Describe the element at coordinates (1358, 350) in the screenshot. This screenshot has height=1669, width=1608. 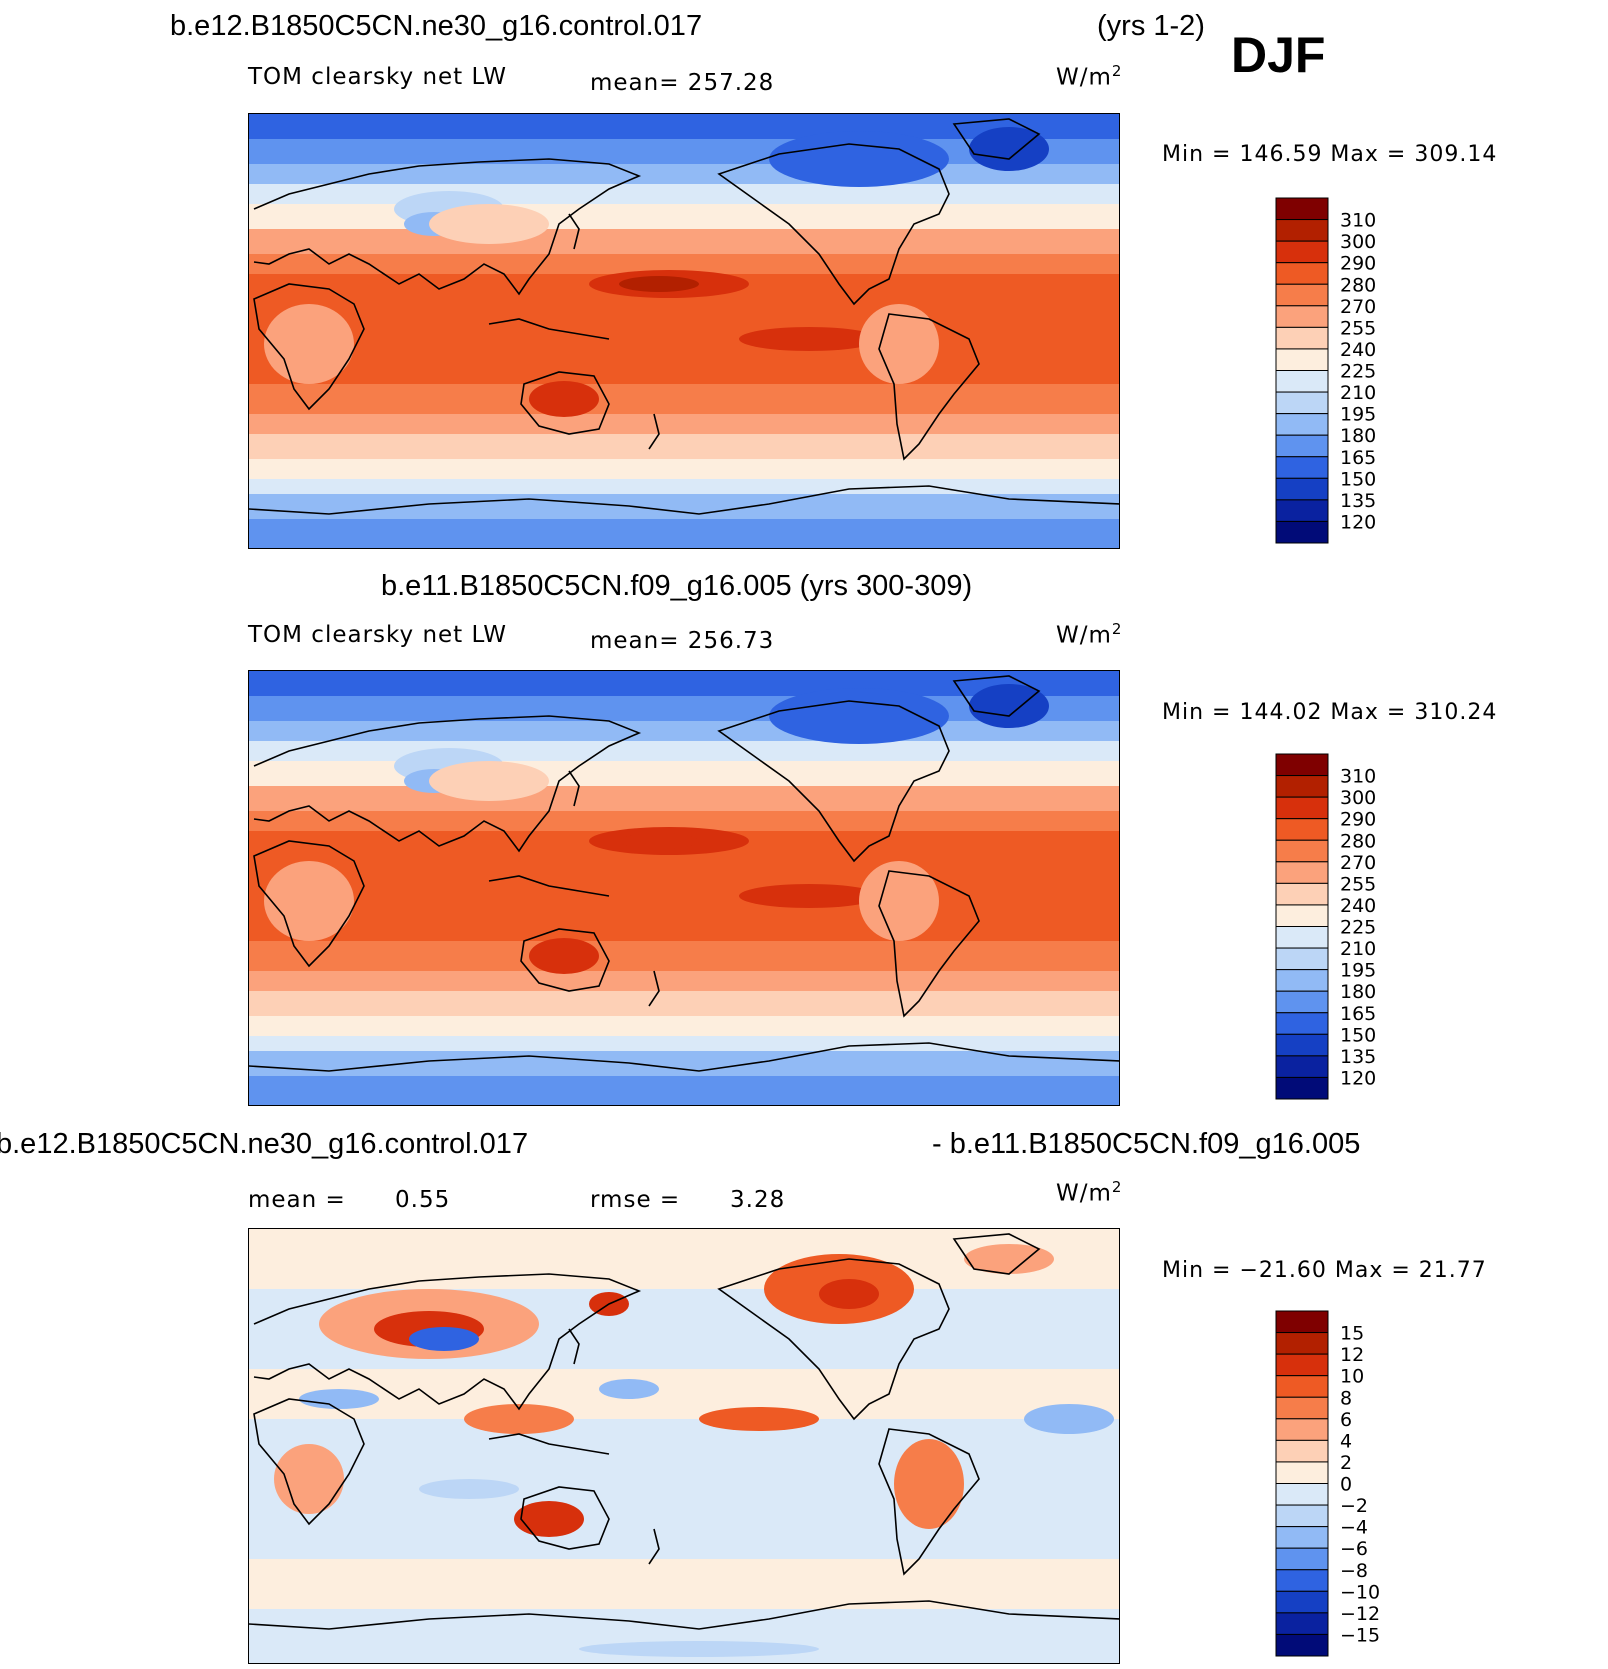
I see `colorbar-tick-label: 240` at that location.